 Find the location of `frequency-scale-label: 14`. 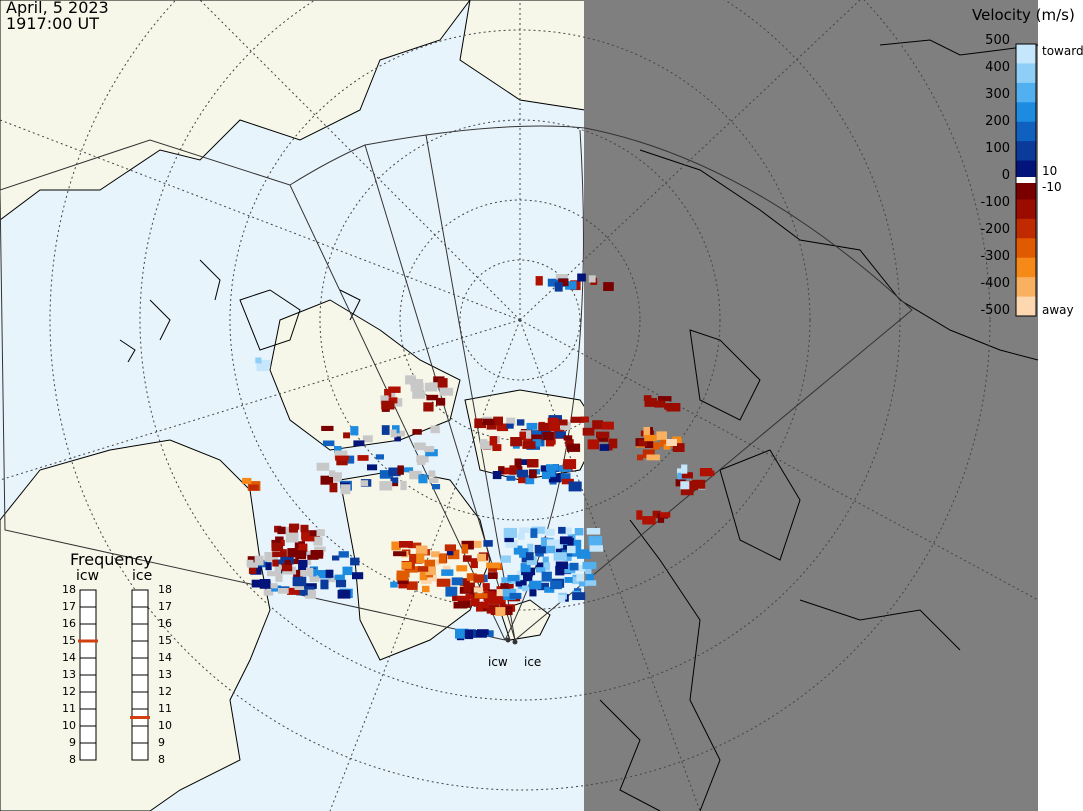

frequency-scale-label: 14 is located at coordinates (165, 657).